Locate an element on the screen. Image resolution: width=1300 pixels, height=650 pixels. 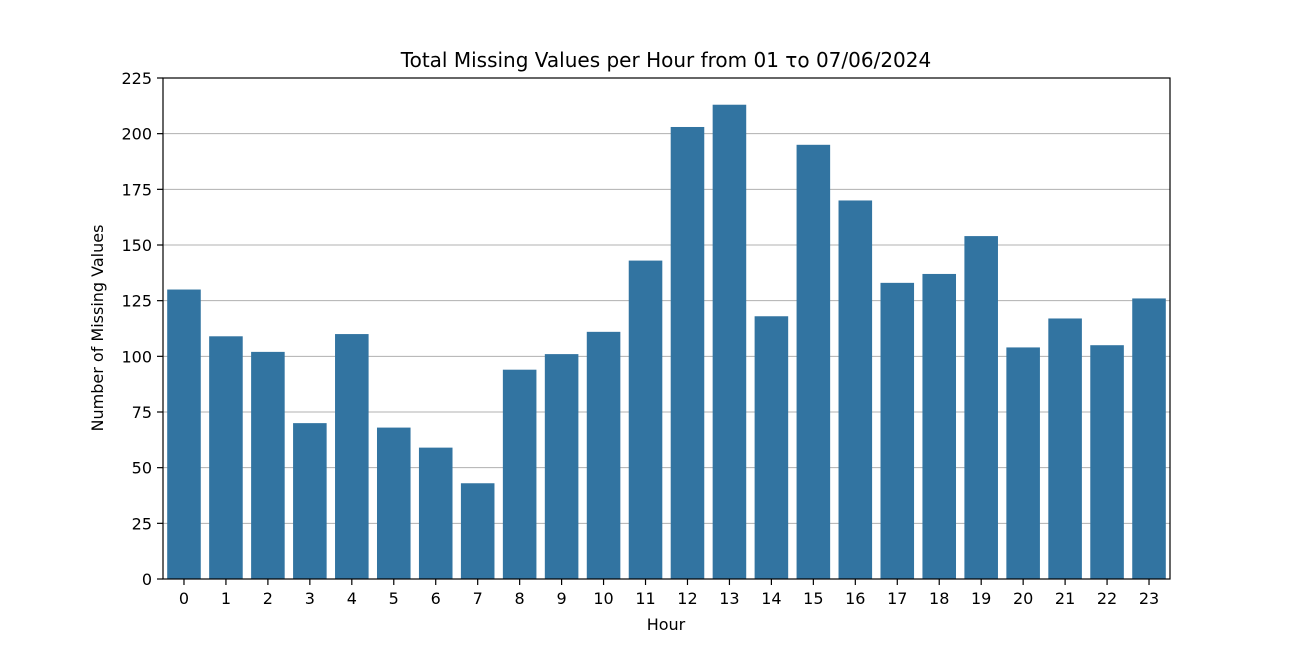
y-tick-label: 50 is located at coordinates (142, 468).